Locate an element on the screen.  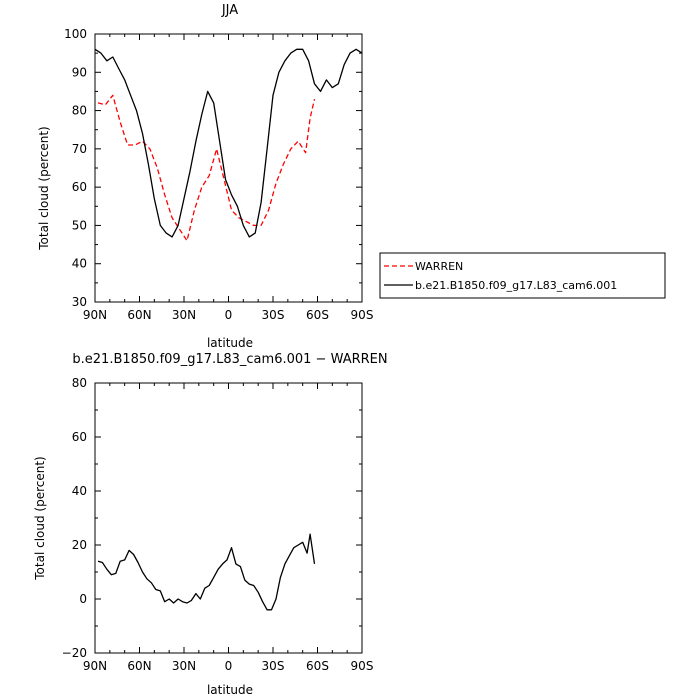
bottom-panel-ylabel: Total cloud (percent) is located at coordinates (40, 518).